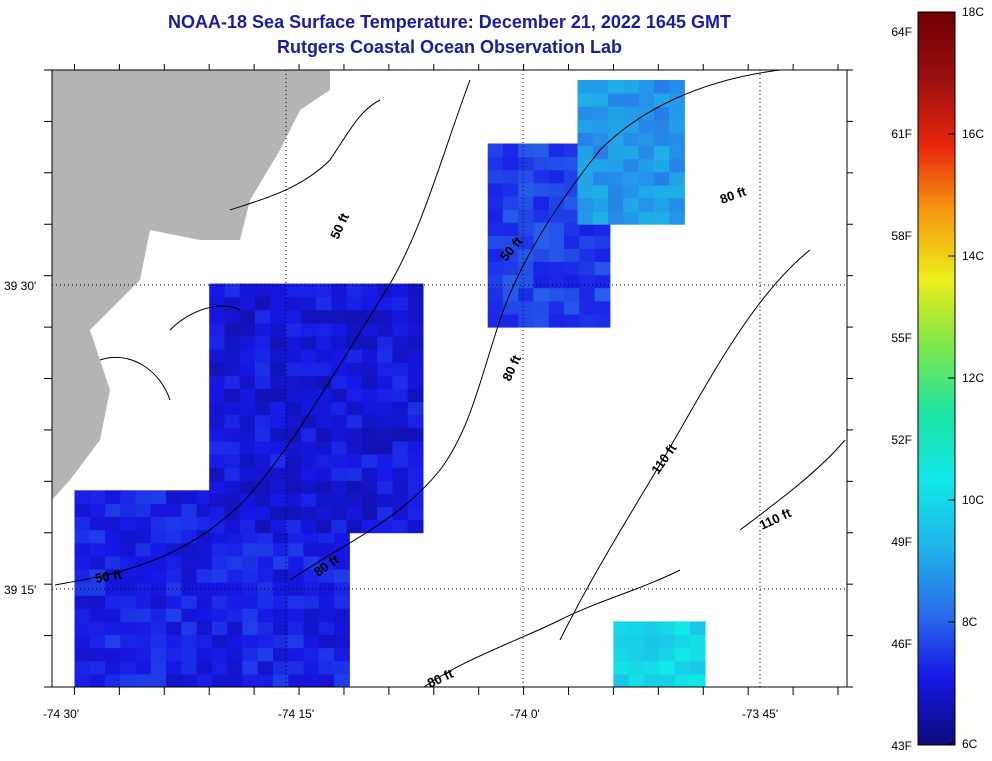  Describe the element at coordinates (449, 47) in the screenshot. I see `chart-subtitle: Rutgers Coastal Ocean Observation Lab` at that location.